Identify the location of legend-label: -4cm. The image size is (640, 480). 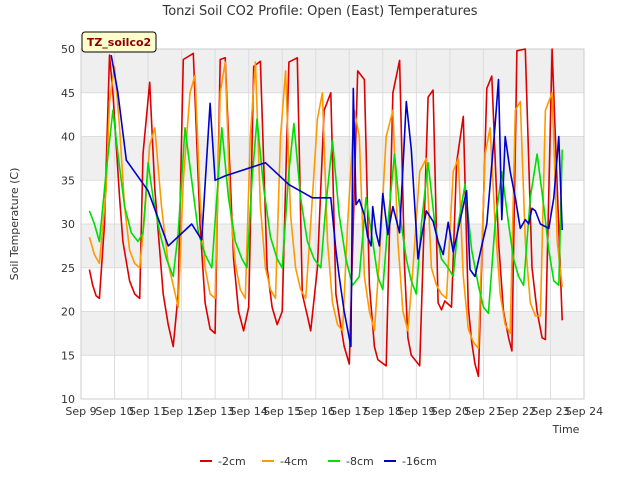
(294, 461).